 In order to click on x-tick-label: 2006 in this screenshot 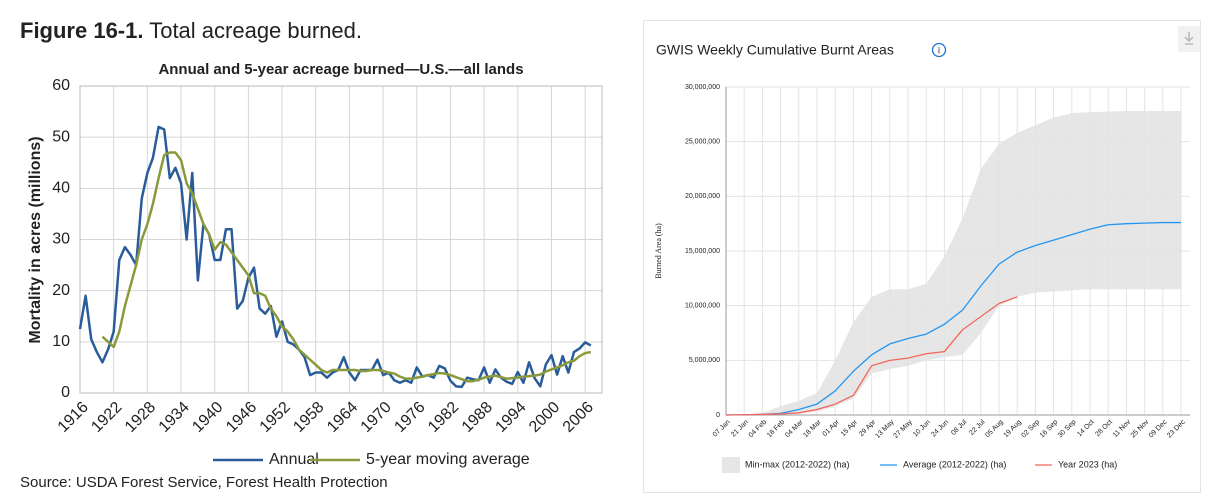, I will do `click(578, 417)`.